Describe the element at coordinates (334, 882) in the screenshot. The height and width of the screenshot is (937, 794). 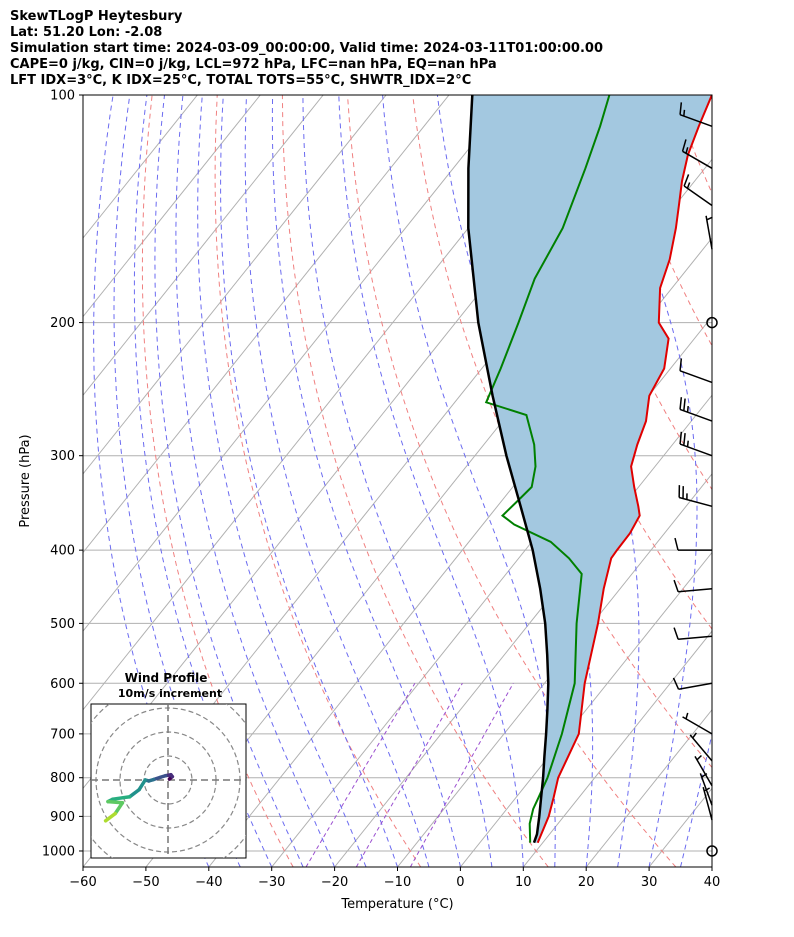
I see `x-tick-label: −20` at that location.